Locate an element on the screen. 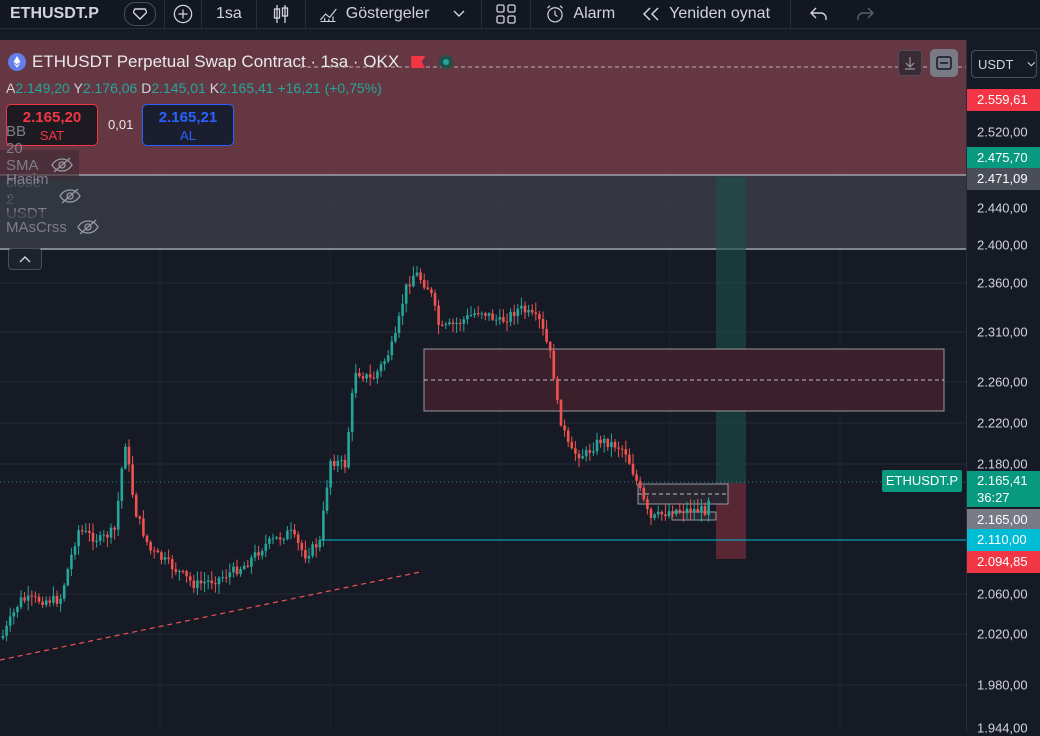 This screenshot has height=736, width=1040. replay-label: Yeniden oynat is located at coordinates (720, 13).